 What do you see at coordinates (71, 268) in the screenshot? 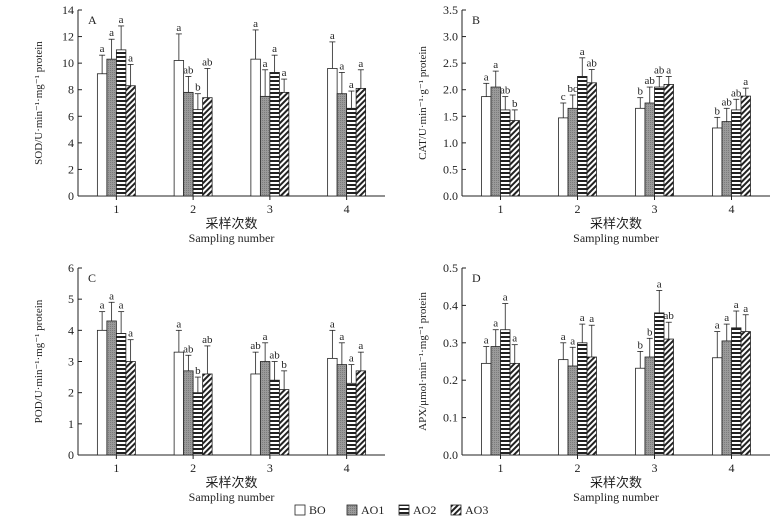
I see `y-tick-label: 6` at bounding box center [71, 268].